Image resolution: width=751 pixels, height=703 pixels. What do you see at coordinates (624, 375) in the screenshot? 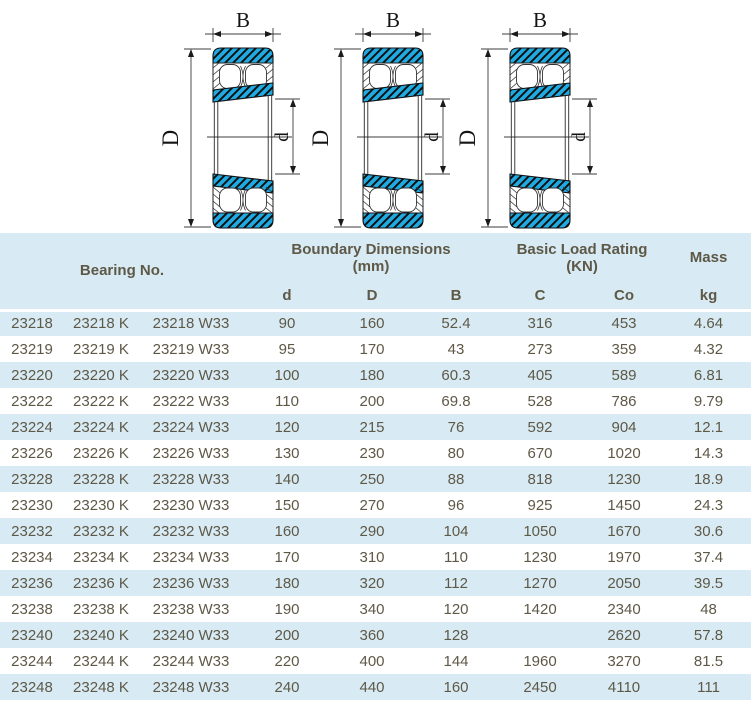
I see `cell-load-Co: 589` at bounding box center [624, 375].